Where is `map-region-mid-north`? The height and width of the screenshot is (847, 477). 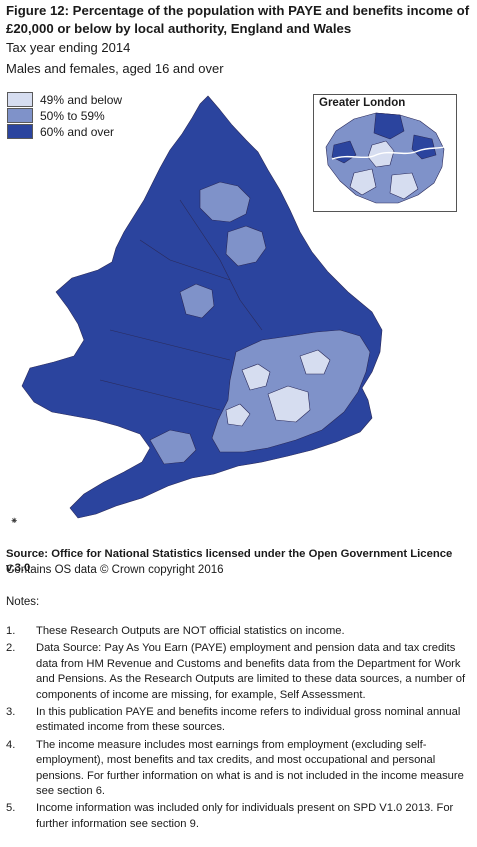 map-region-mid-north is located at coordinates (225, 202).